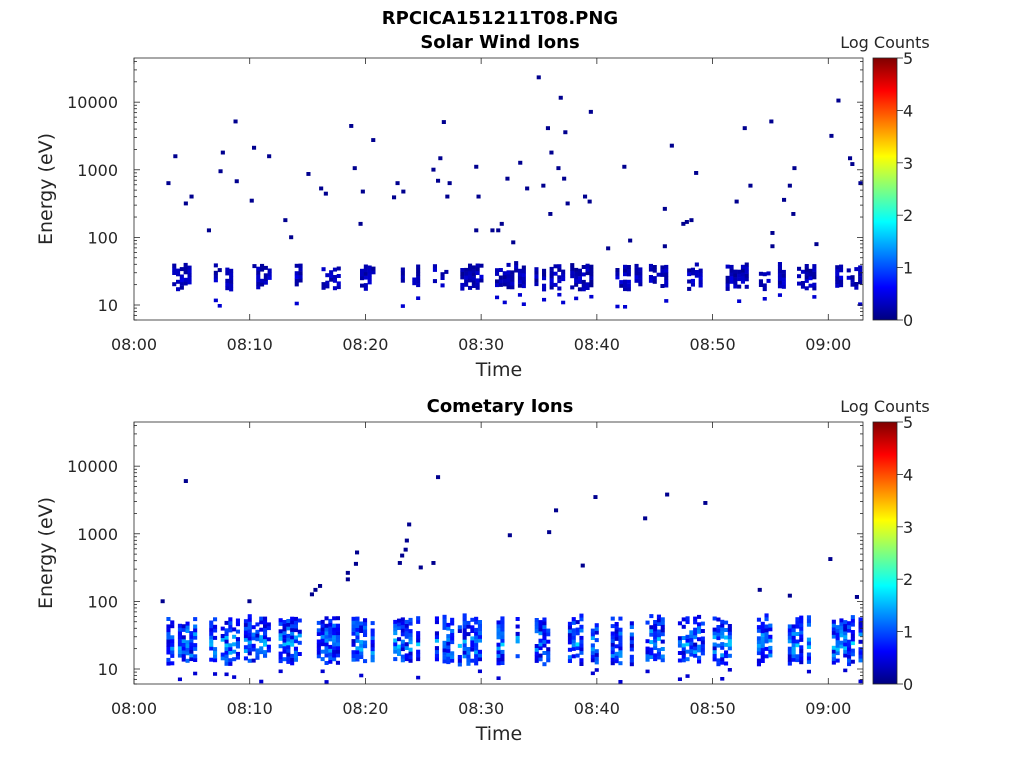 This screenshot has height=768, width=1024. I want to click on colorbar, so click(885, 189).